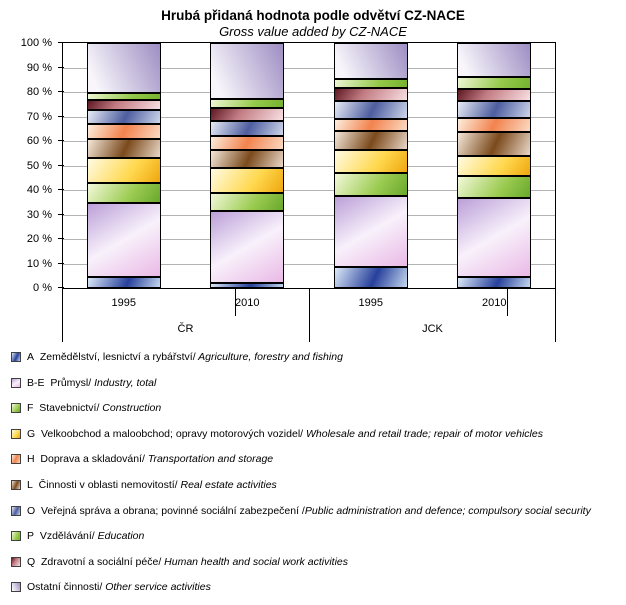  Describe the element at coordinates (119, 536) in the screenshot. I see `legend-label-english: Education` at that location.